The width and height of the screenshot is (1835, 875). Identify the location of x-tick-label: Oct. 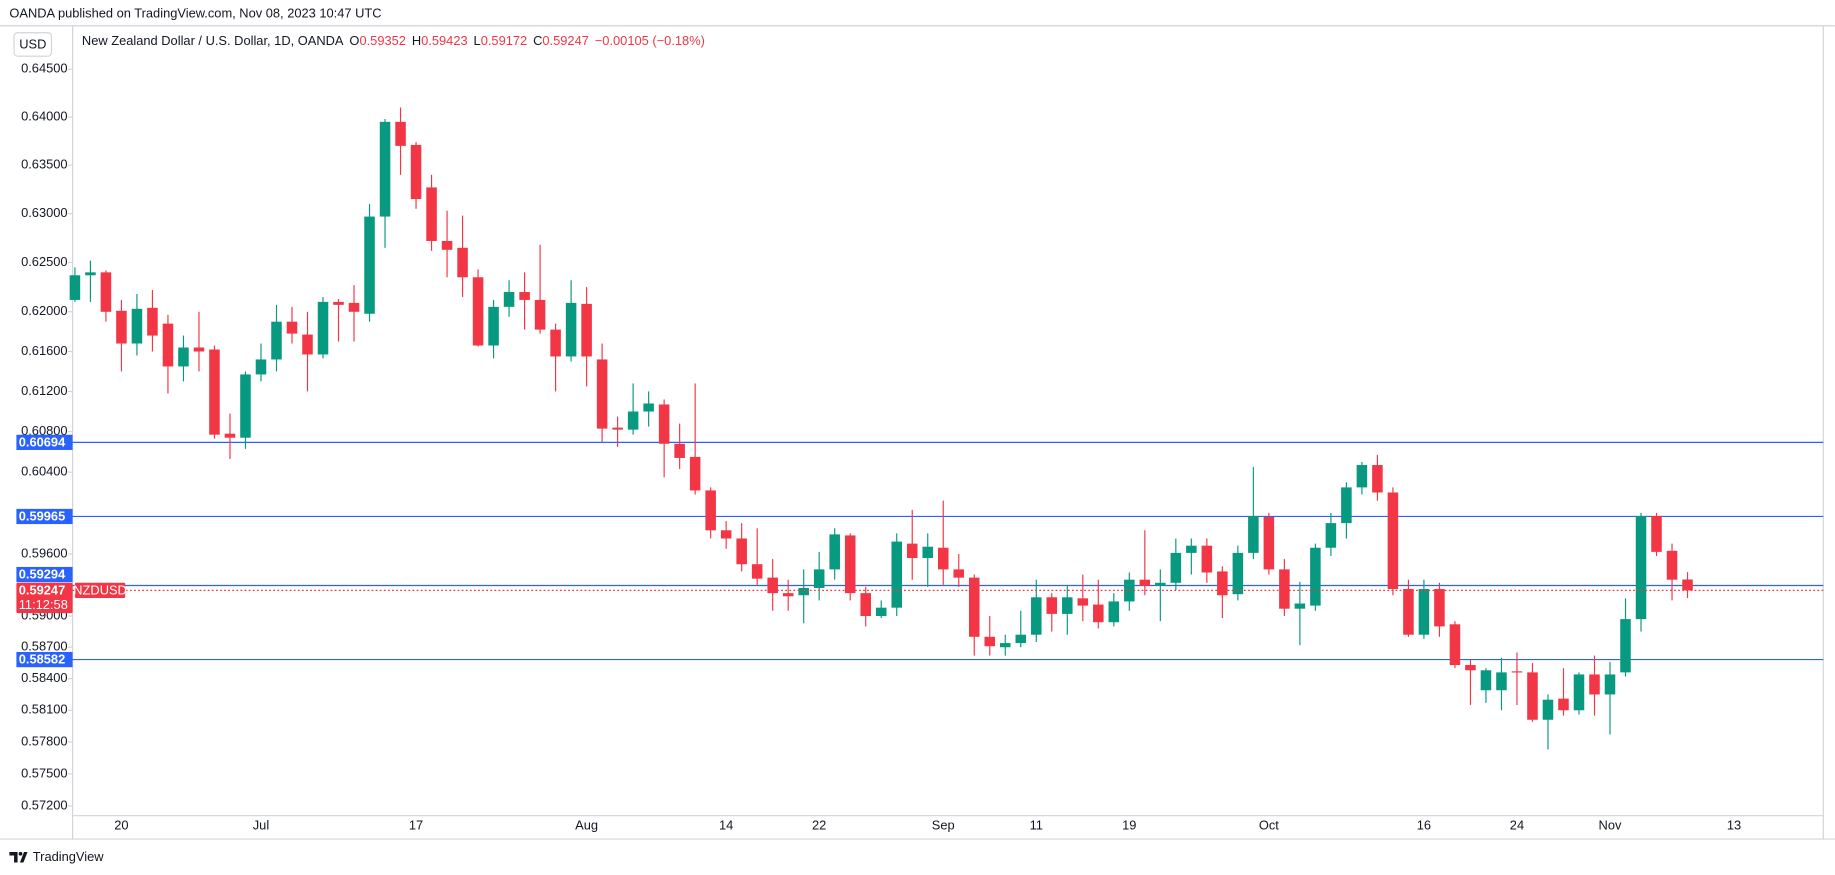
(1269, 825).